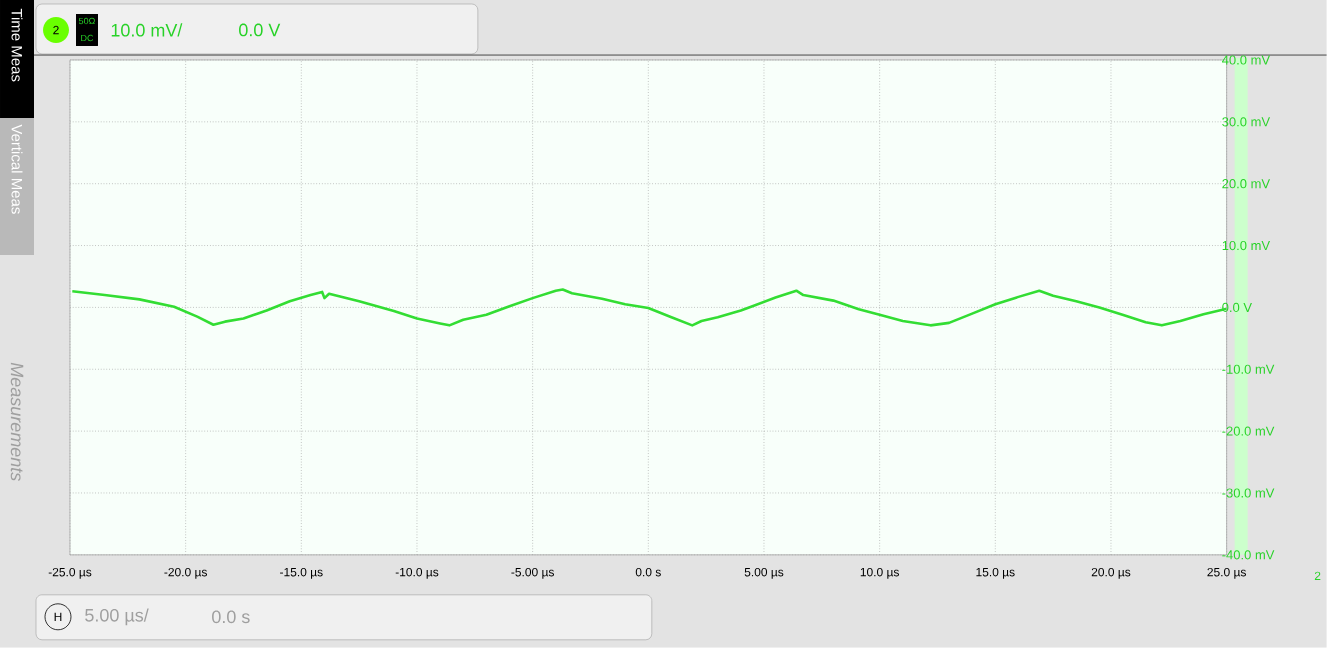 The width and height of the screenshot is (1327, 648). Describe the element at coordinates (1111, 573) in the screenshot. I see `x-tick-label: 20.0 µs` at that location.